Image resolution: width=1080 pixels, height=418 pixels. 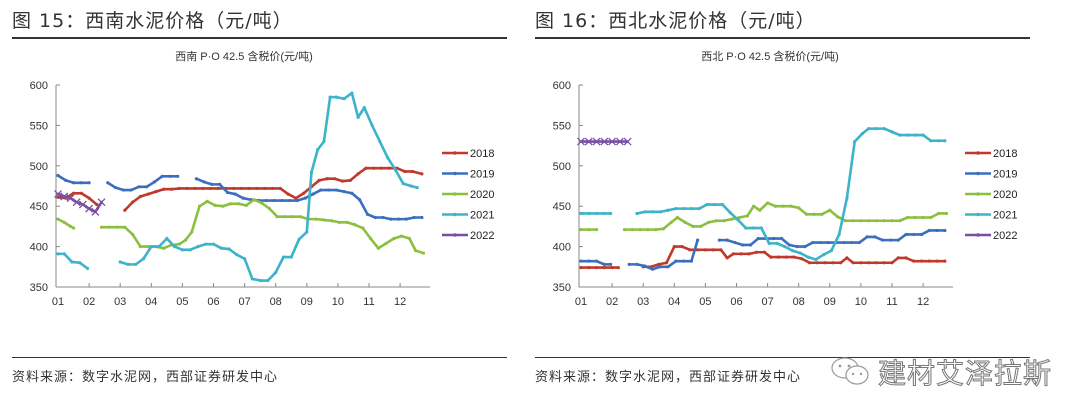 I want to click on x-tick-label: 02, so click(x=89, y=302).